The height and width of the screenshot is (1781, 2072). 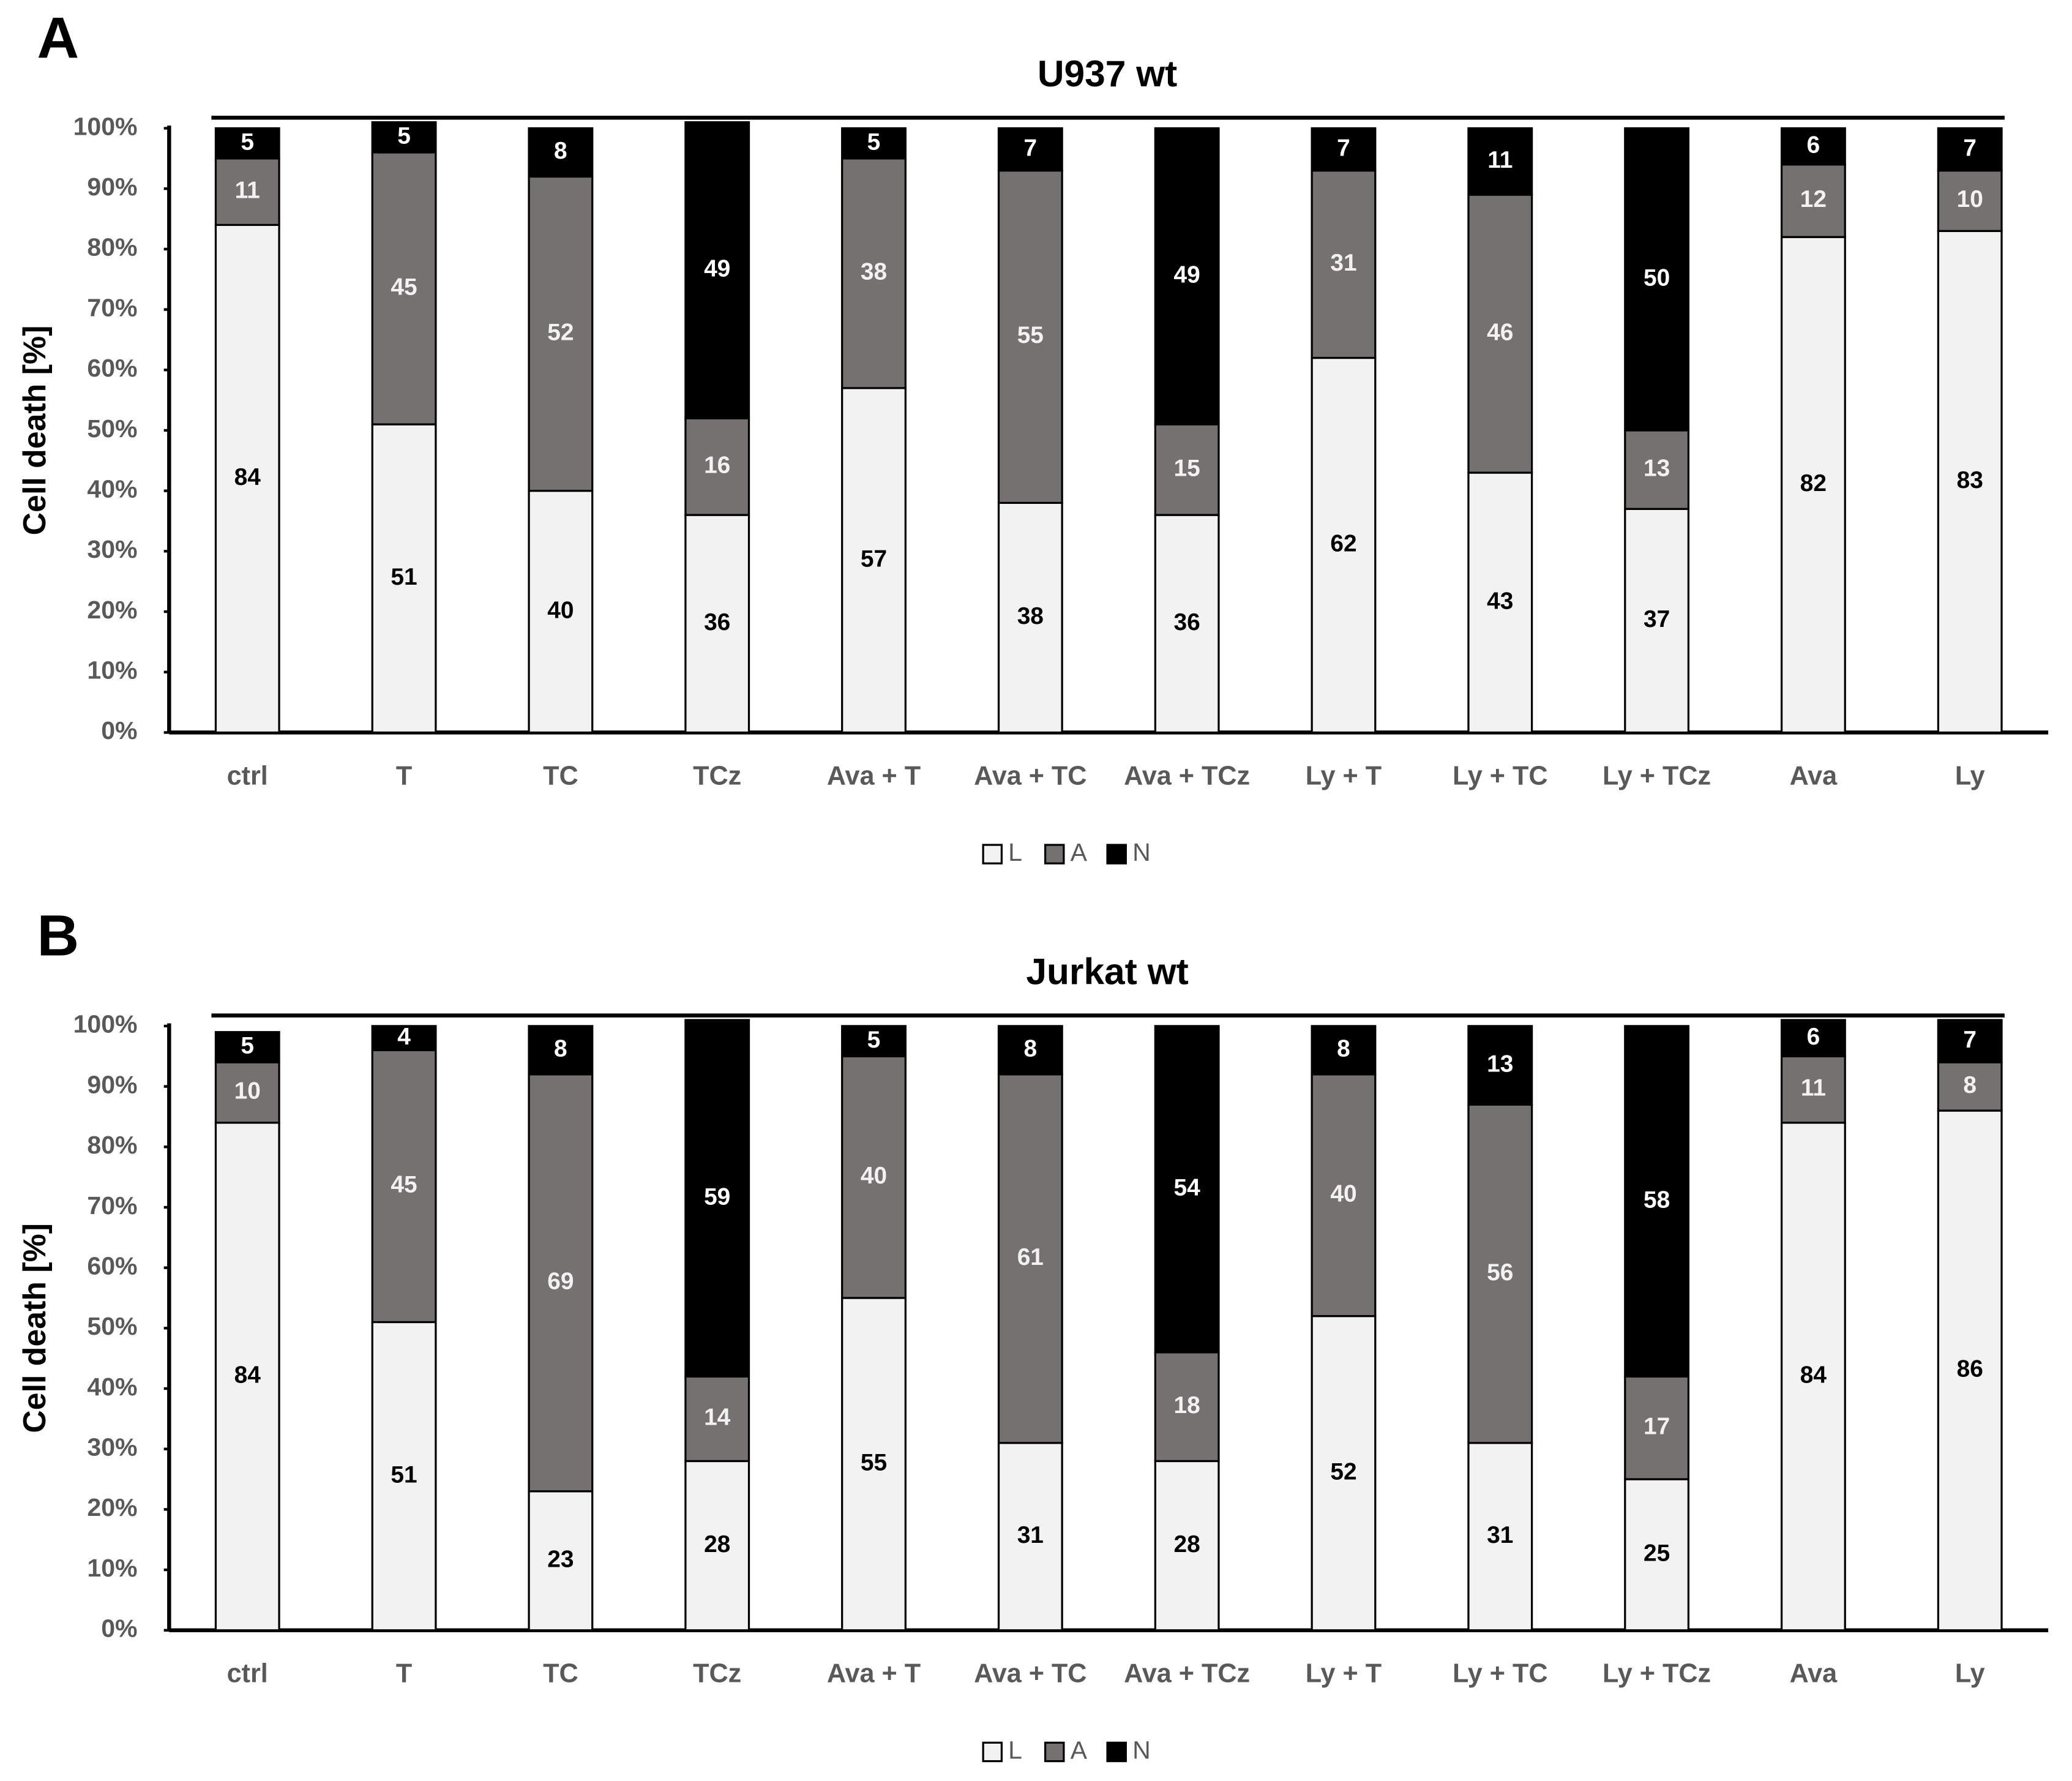 I want to click on y-tick-label: 70%, so click(x=112, y=1205).